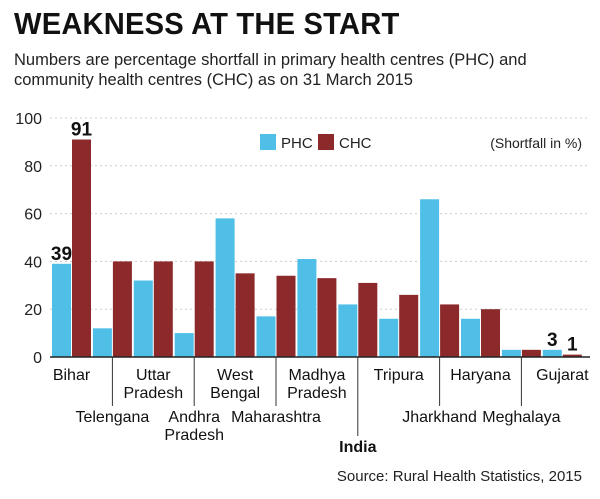 The width and height of the screenshot is (600, 499). Describe the element at coordinates (409, 325) in the screenshot. I see `chc-bar-tripura` at that location.